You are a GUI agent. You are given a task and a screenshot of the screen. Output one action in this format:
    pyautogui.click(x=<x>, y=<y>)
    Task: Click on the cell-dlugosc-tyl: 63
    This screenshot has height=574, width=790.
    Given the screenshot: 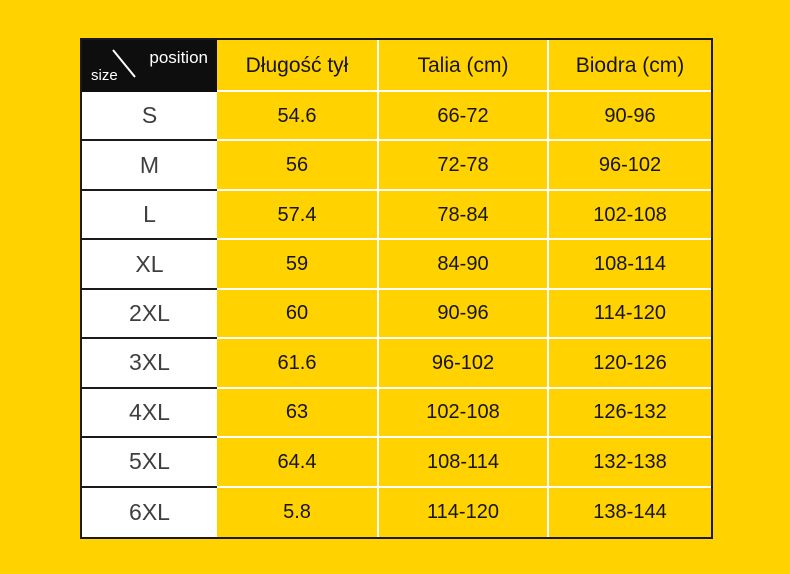 What is the action you would take?
    pyautogui.click(x=297, y=413)
    